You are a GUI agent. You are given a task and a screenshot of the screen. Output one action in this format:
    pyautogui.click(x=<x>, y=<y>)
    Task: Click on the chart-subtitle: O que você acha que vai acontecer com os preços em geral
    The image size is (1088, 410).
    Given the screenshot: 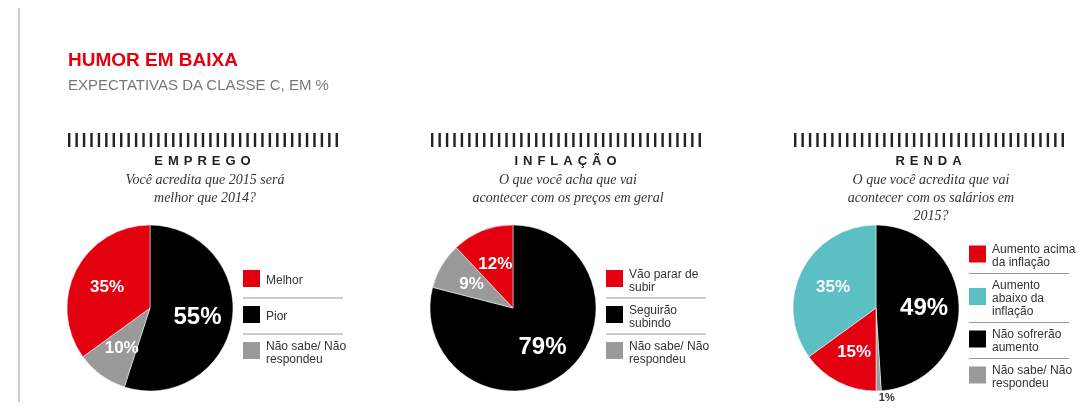 What is the action you would take?
    pyautogui.click(x=568, y=188)
    